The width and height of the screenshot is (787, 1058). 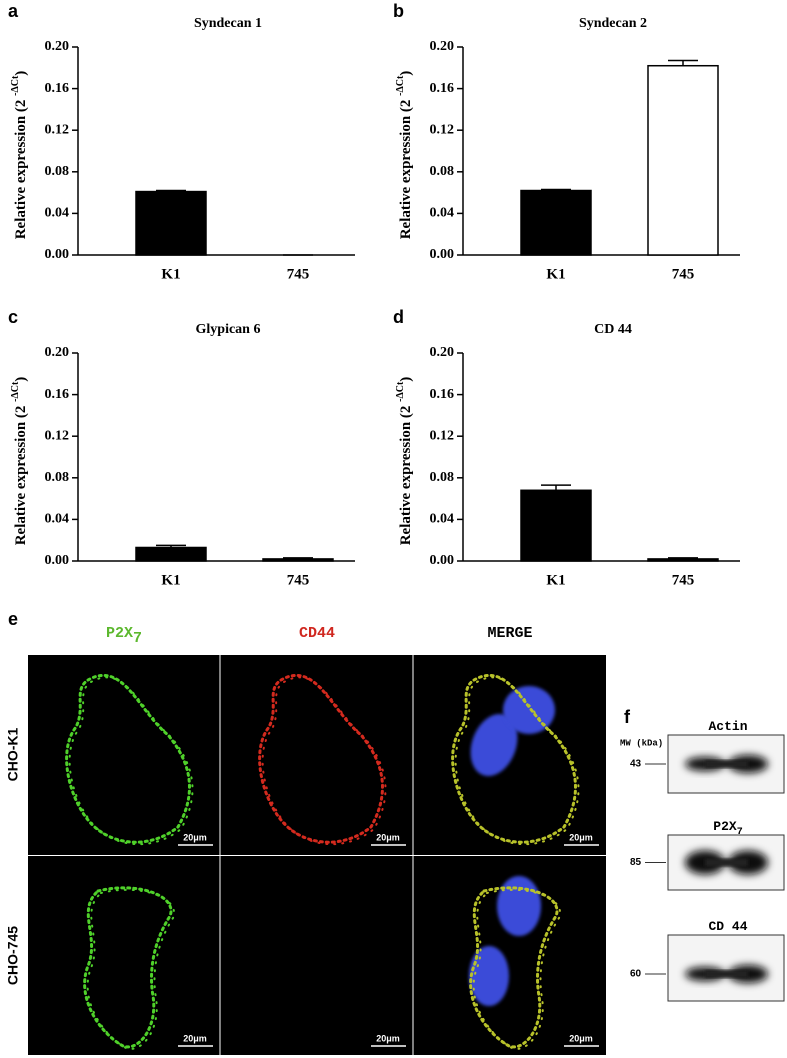 What do you see at coordinates (398, 11) in the screenshot?
I see `panel-label: b` at bounding box center [398, 11].